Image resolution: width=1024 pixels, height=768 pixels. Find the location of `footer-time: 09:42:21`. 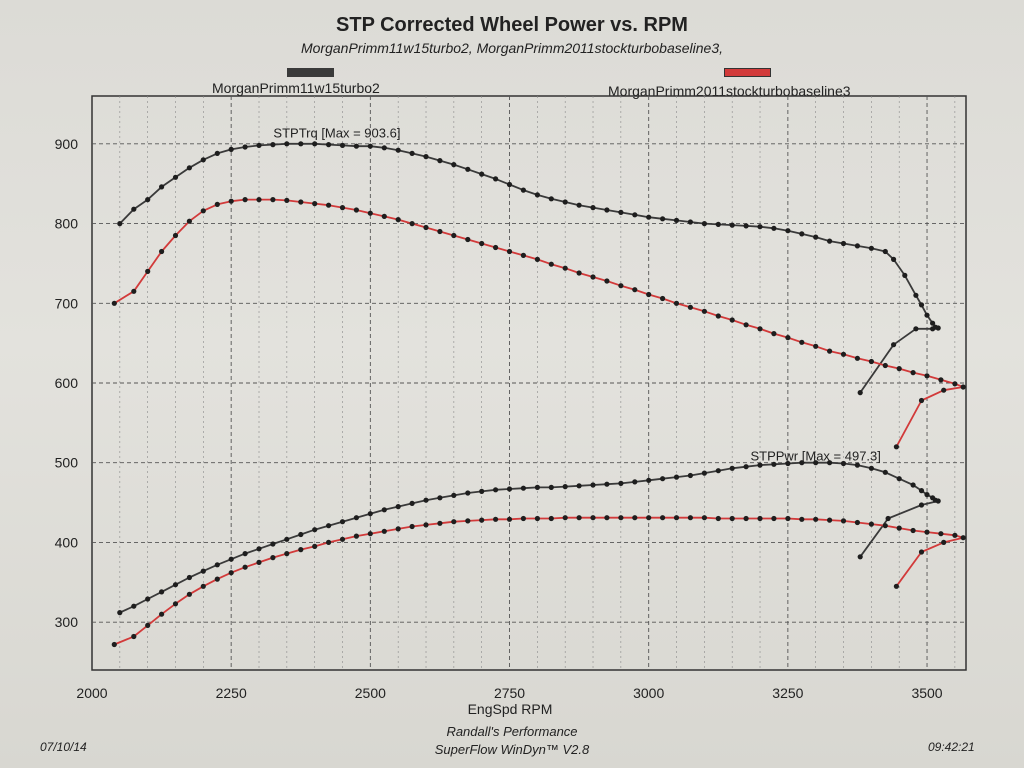

footer-time: 09:42:21 is located at coordinates (951, 747).